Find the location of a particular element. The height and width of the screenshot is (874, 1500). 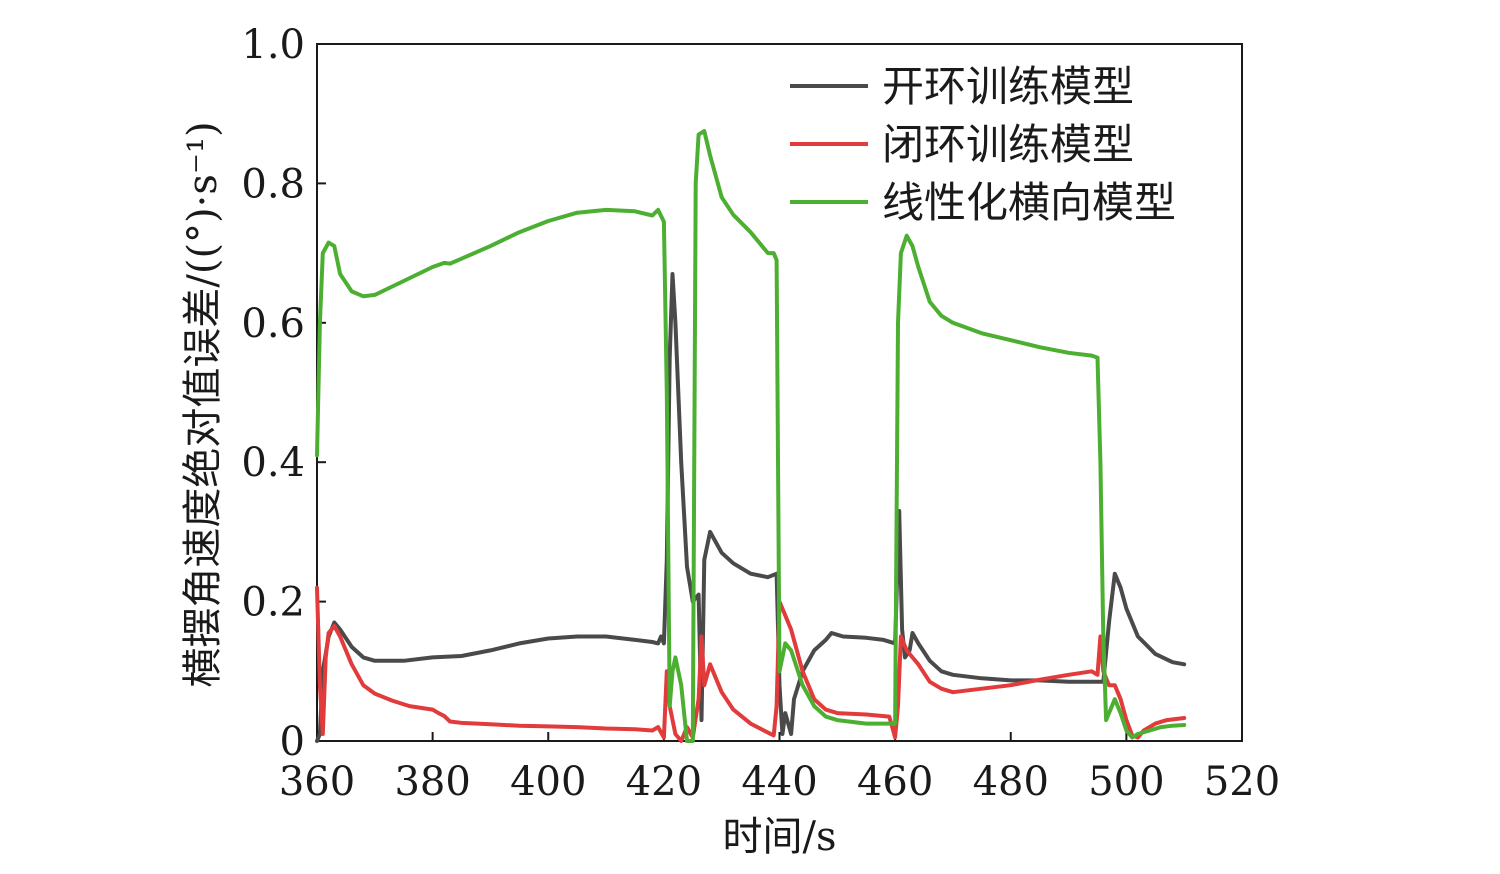

x-tick-label: 520 is located at coordinates (1242, 782).